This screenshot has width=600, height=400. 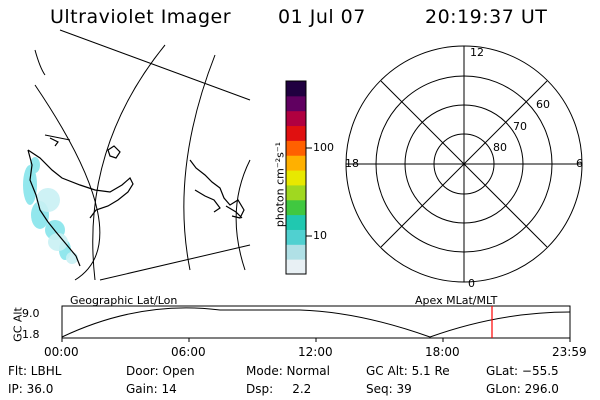 I want to click on polar-diagonal-b, so click(x=464, y=164).